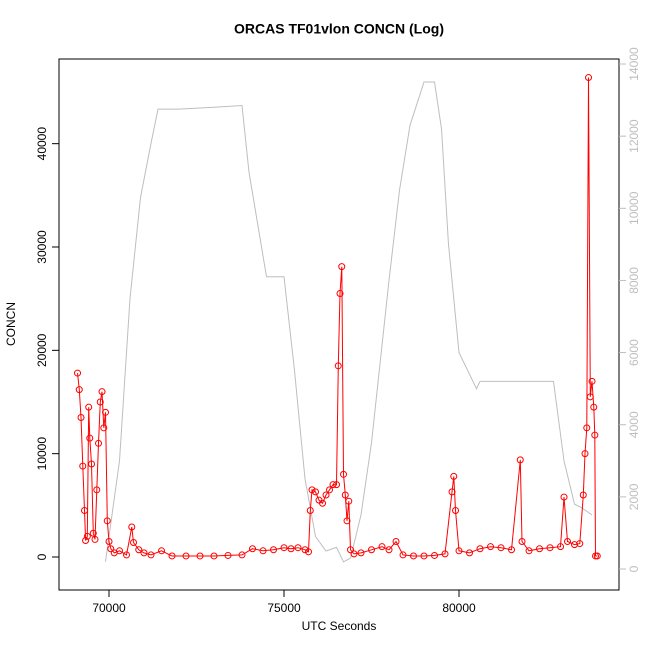  Describe the element at coordinates (42, 454) in the screenshot. I see `y-tick-label: 10000` at that location.